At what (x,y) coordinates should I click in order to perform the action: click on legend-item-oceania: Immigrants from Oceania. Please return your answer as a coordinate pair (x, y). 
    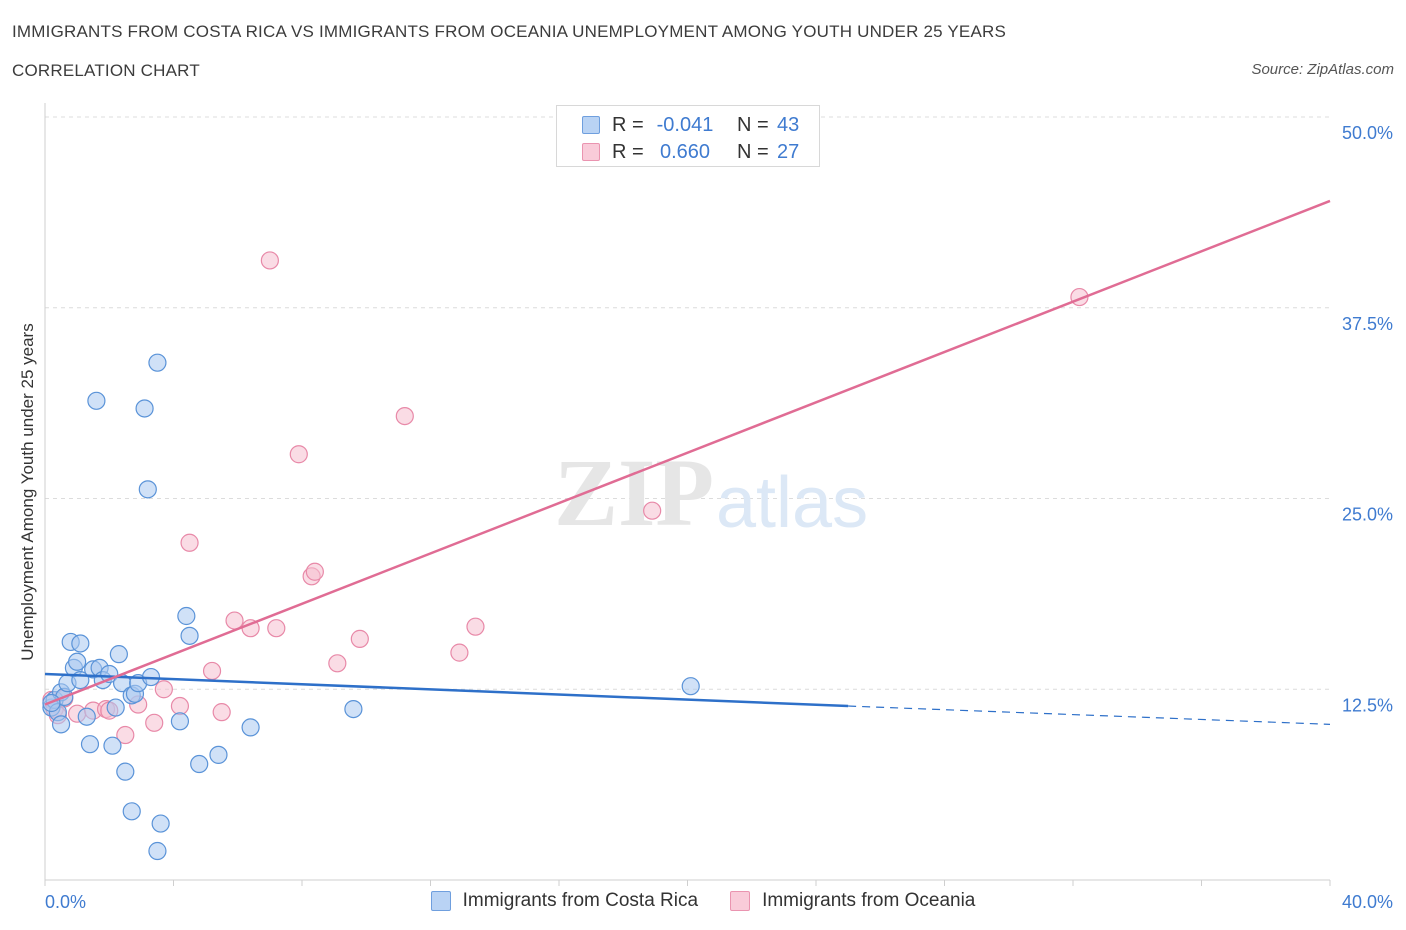
    Looking at the image, I should click on (852, 901).